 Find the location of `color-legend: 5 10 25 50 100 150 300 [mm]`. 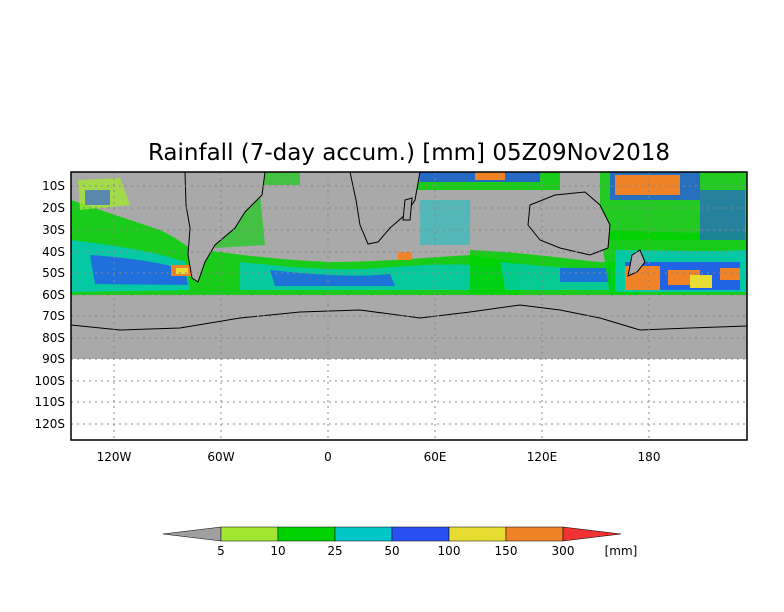

color-legend: 5 10 25 50 100 150 300 [mm] is located at coordinates (400, 542).